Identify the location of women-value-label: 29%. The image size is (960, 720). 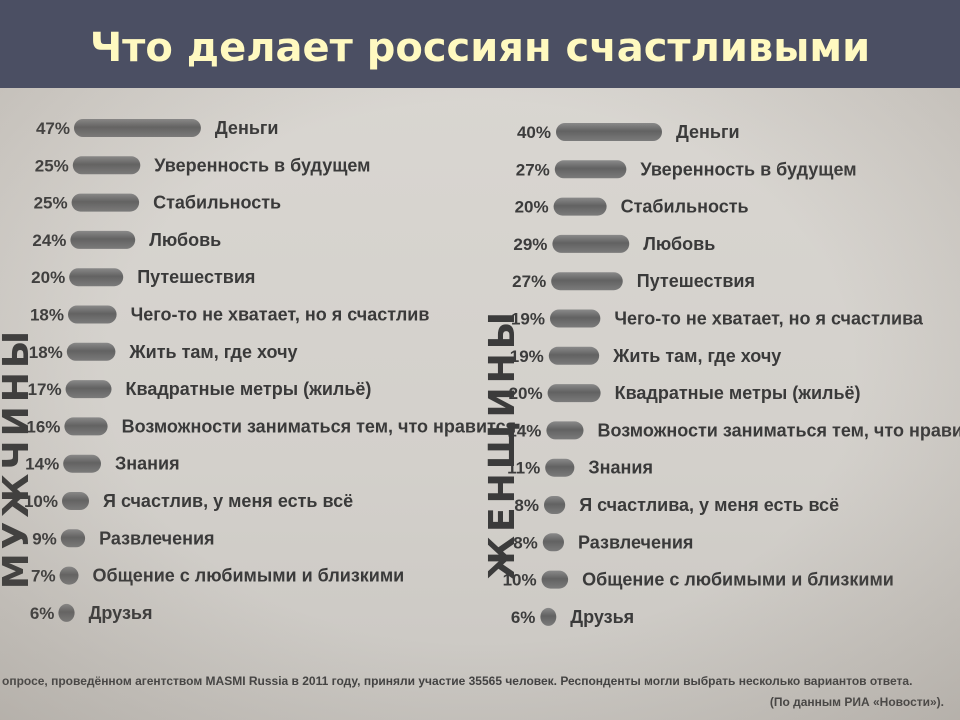
(530, 244).